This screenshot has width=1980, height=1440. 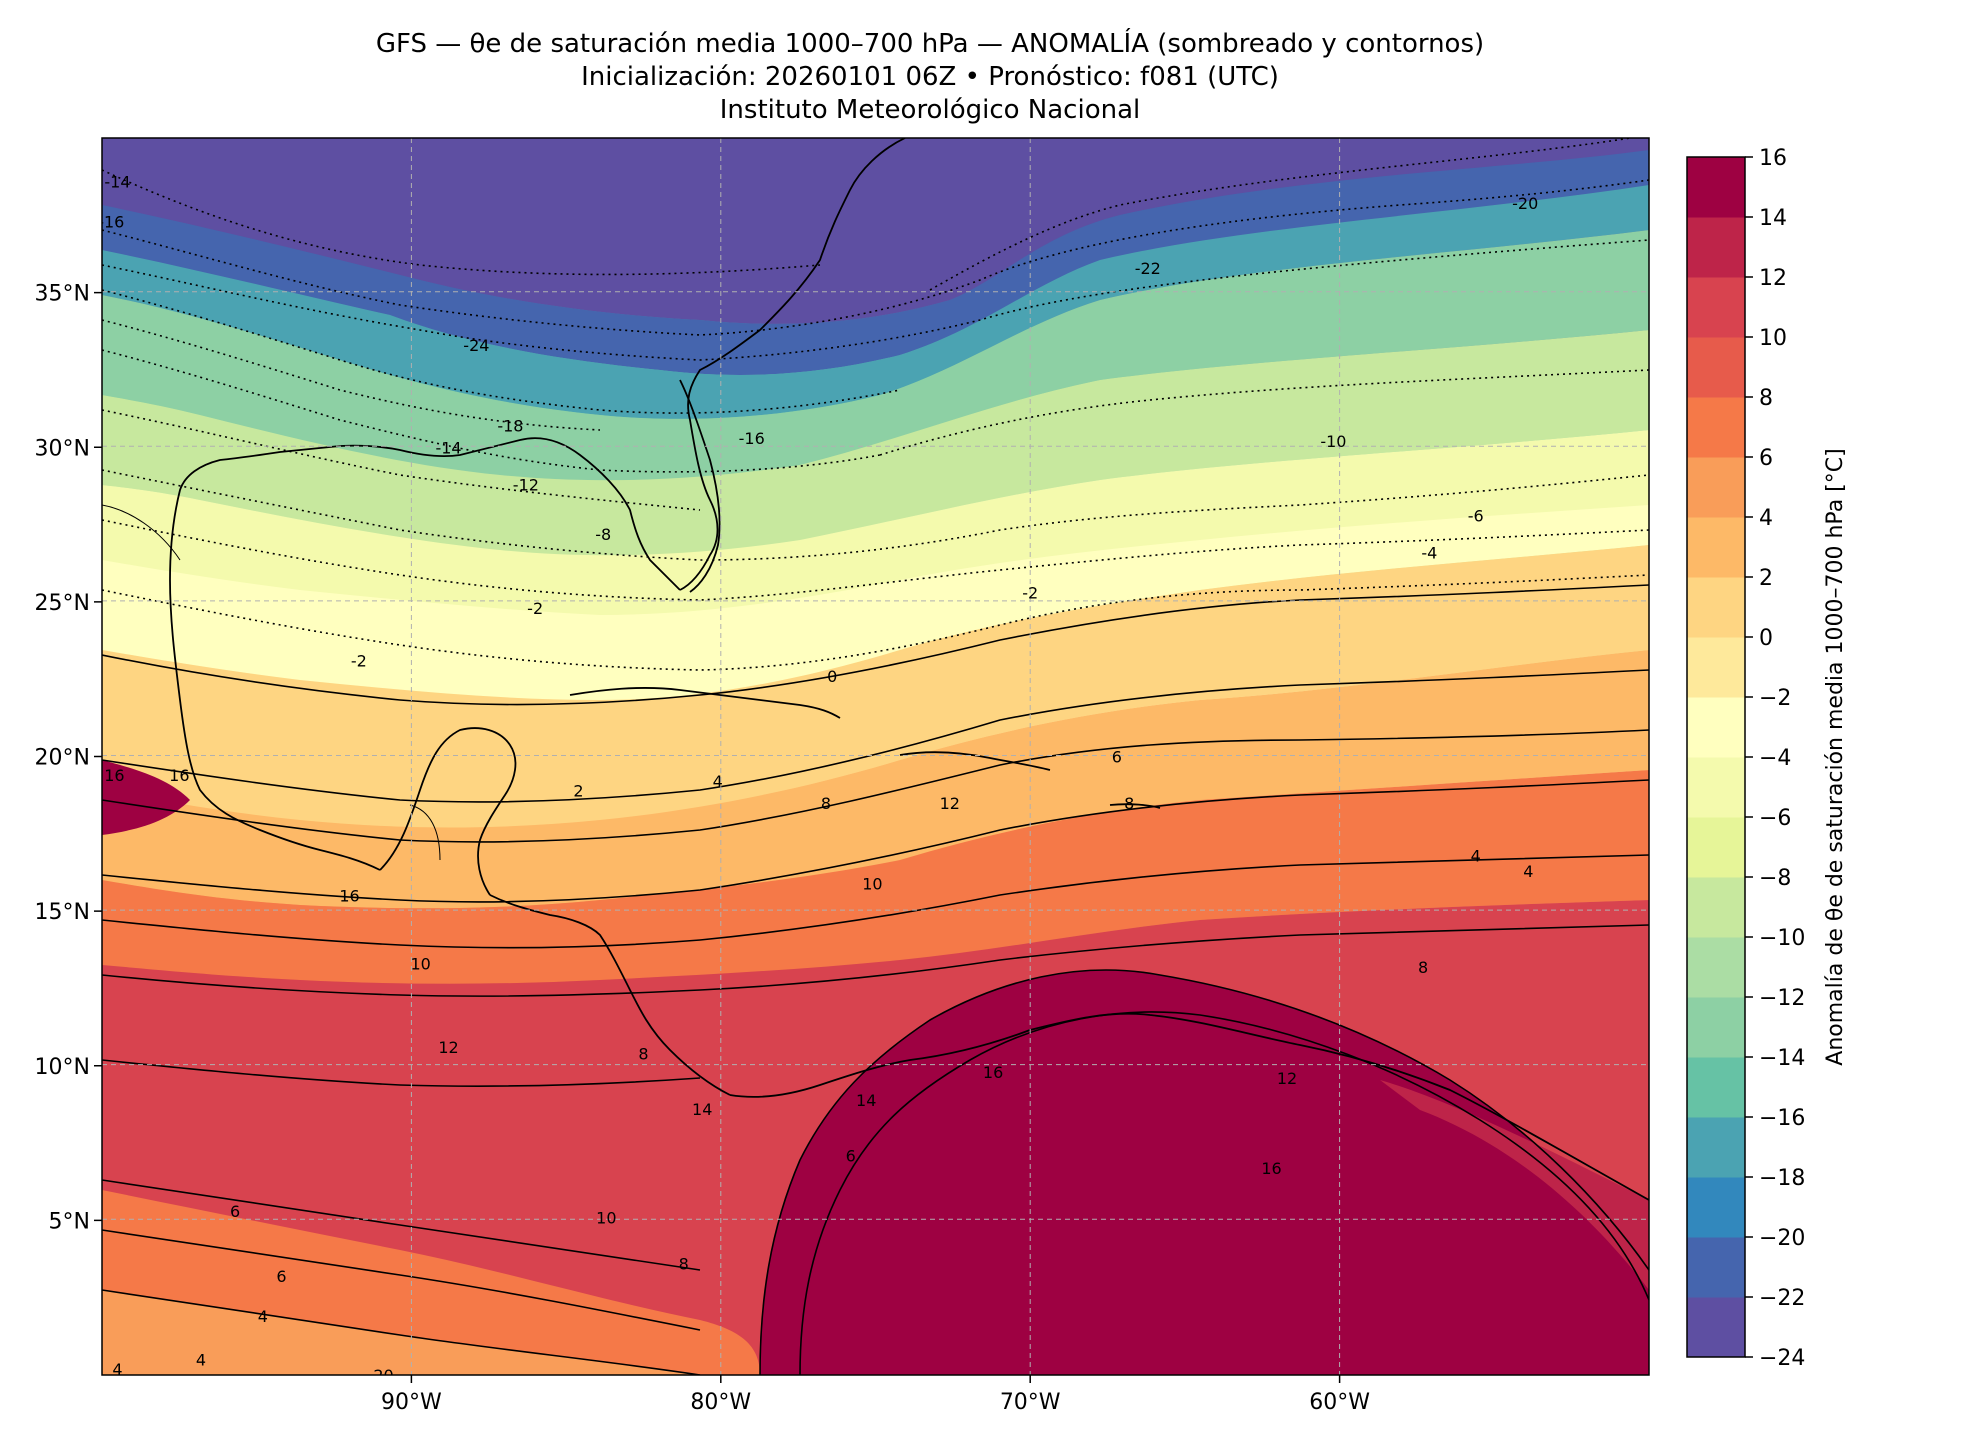 I want to click on contour-8-southwest, so click(x=401, y=1225).